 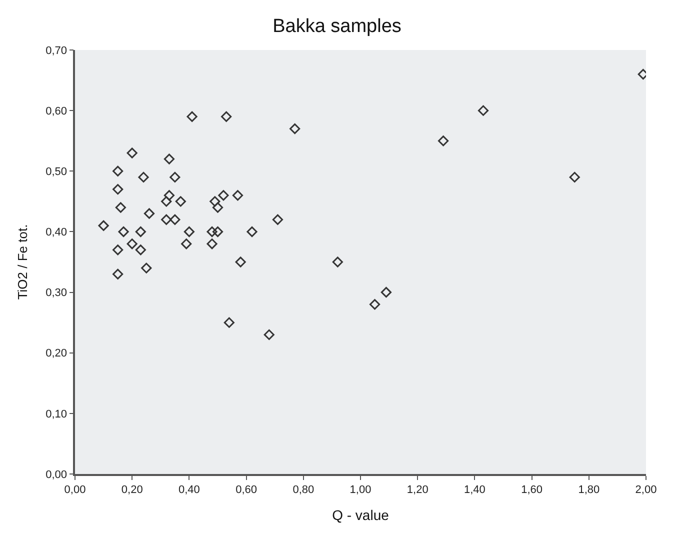 I want to click on x-tick-label: 2,00, so click(x=646, y=490).